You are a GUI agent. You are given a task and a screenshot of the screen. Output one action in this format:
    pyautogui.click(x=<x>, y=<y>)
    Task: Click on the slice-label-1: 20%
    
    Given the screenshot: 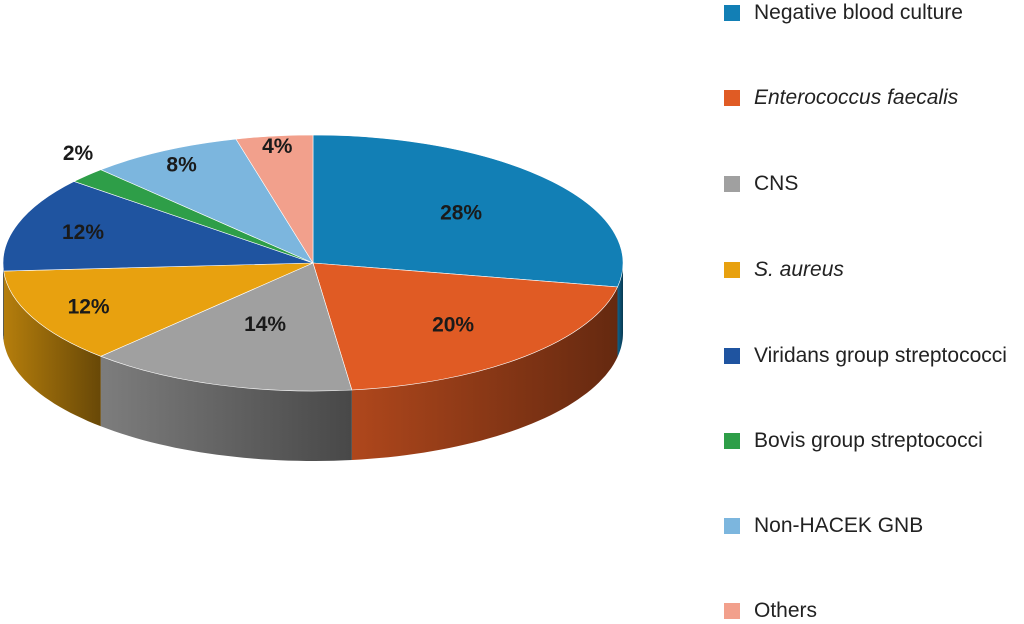 What is the action you would take?
    pyautogui.click(x=453, y=325)
    